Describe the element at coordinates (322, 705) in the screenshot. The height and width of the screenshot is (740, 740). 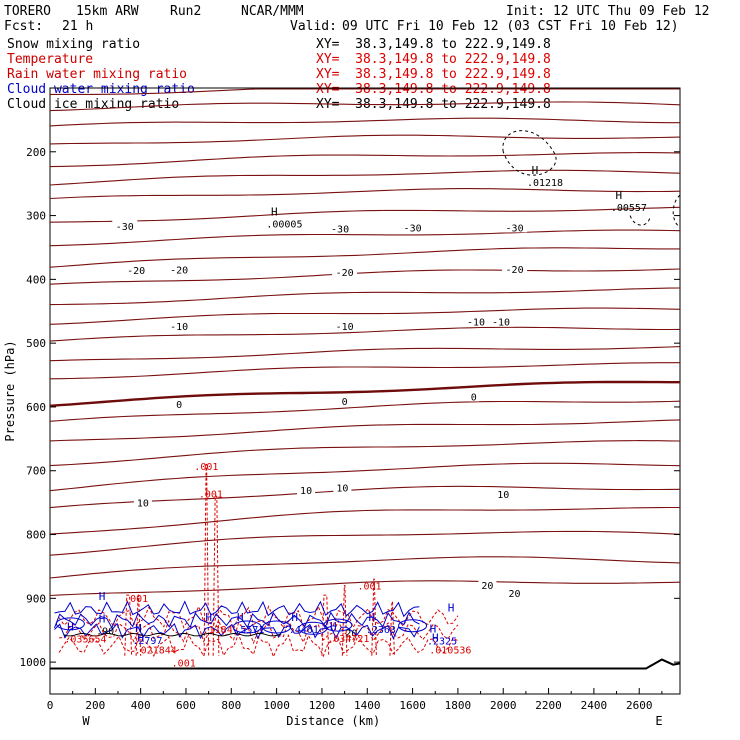
I see `x-tick-label: 1200` at that location.